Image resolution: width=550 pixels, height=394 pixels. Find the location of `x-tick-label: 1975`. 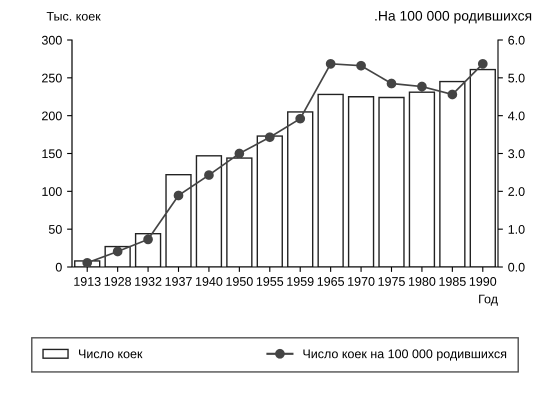

x-tick-label: 1975 is located at coordinates (391, 281).